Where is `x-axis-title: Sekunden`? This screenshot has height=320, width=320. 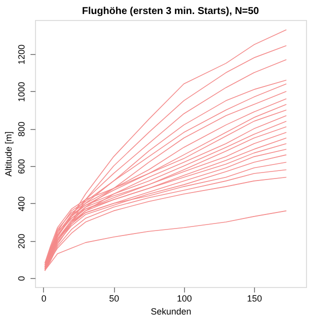 x-axis-title: Sekunden is located at coordinates (171, 311).